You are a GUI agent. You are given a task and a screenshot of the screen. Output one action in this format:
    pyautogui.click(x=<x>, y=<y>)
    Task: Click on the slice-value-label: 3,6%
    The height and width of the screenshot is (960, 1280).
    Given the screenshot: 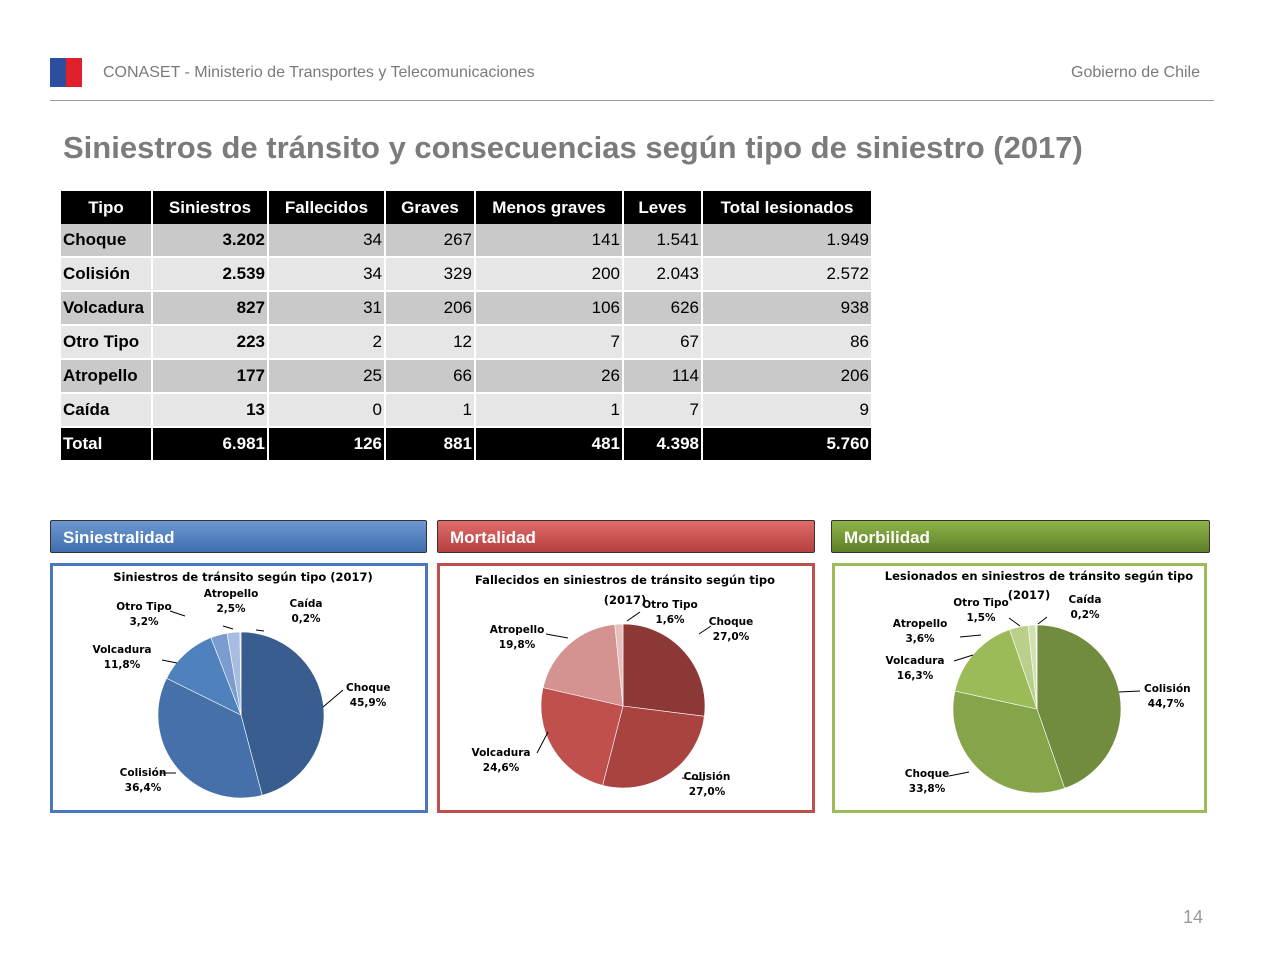 What is the action you would take?
    pyautogui.click(x=920, y=639)
    